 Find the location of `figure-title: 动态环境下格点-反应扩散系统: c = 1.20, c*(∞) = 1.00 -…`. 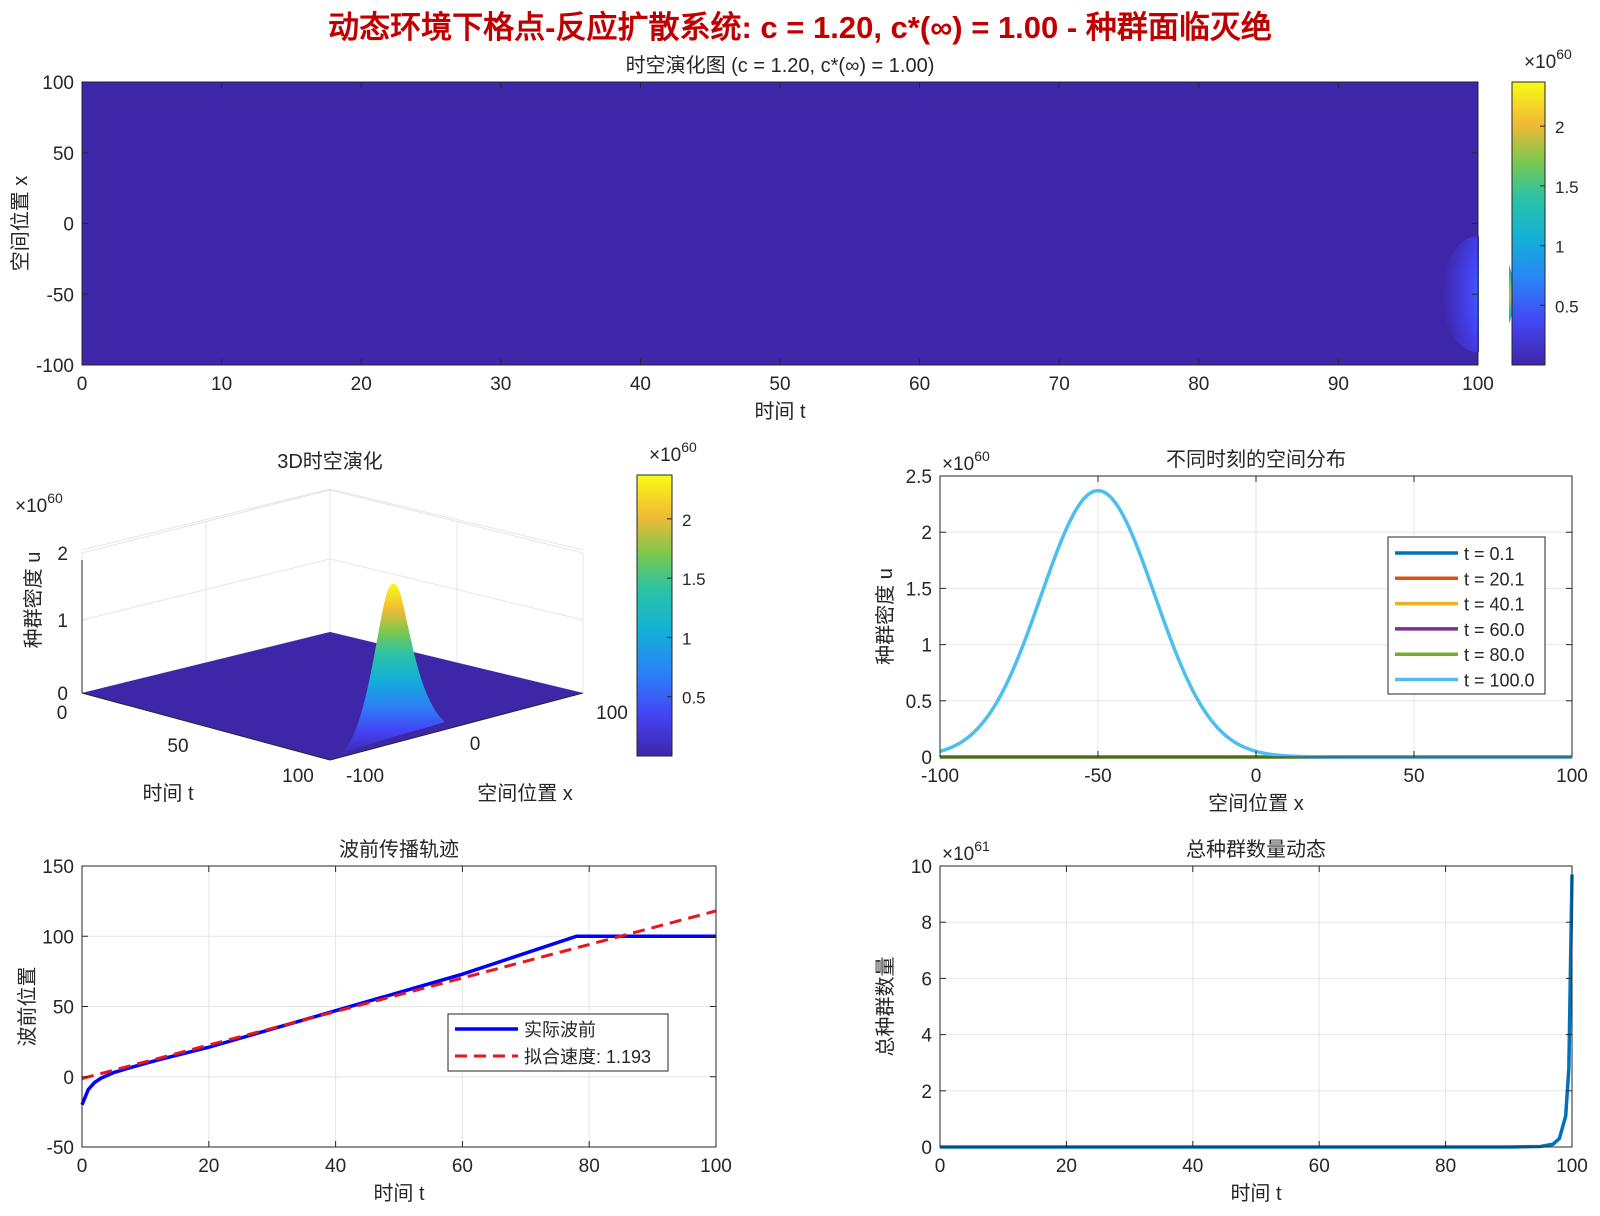

figure-title: 动态环境下格点-反应扩散系统: c = 1.20, c*(∞) = 1.00 -… is located at coordinates (800, 27).